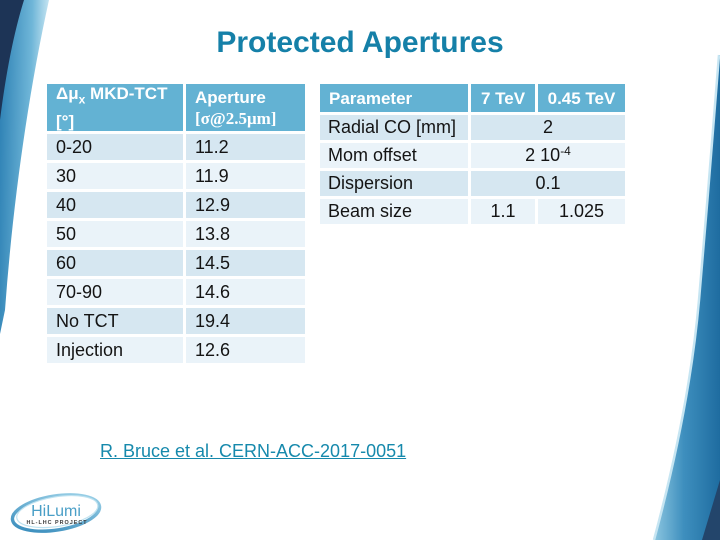  What do you see at coordinates (245, 205) in the screenshot?
I see `left-table-value-cell: 12.9` at bounding box center [245, 205].